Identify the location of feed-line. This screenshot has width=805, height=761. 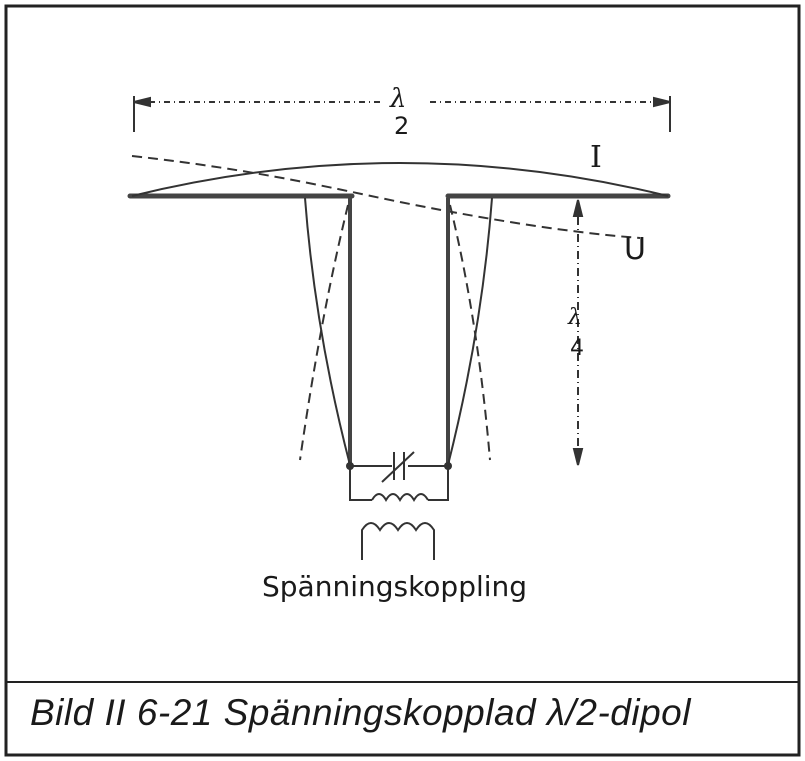
(399, 331).